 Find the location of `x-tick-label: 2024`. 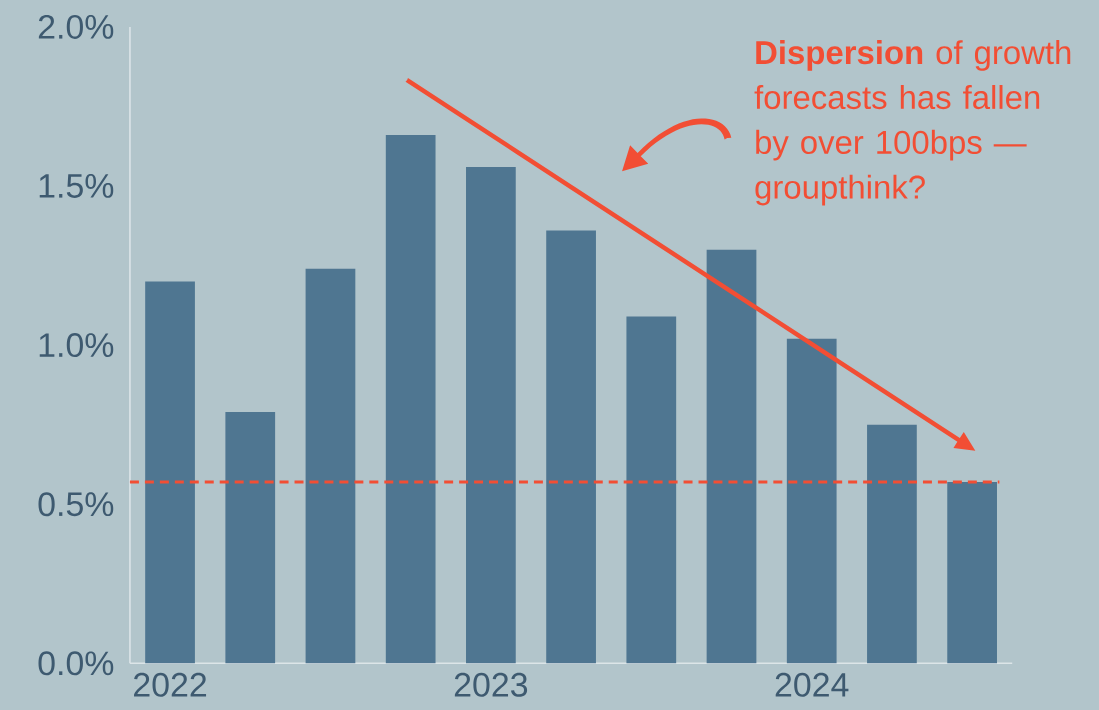

x-tick-label: 2024 is located at coordinates (812, 684).